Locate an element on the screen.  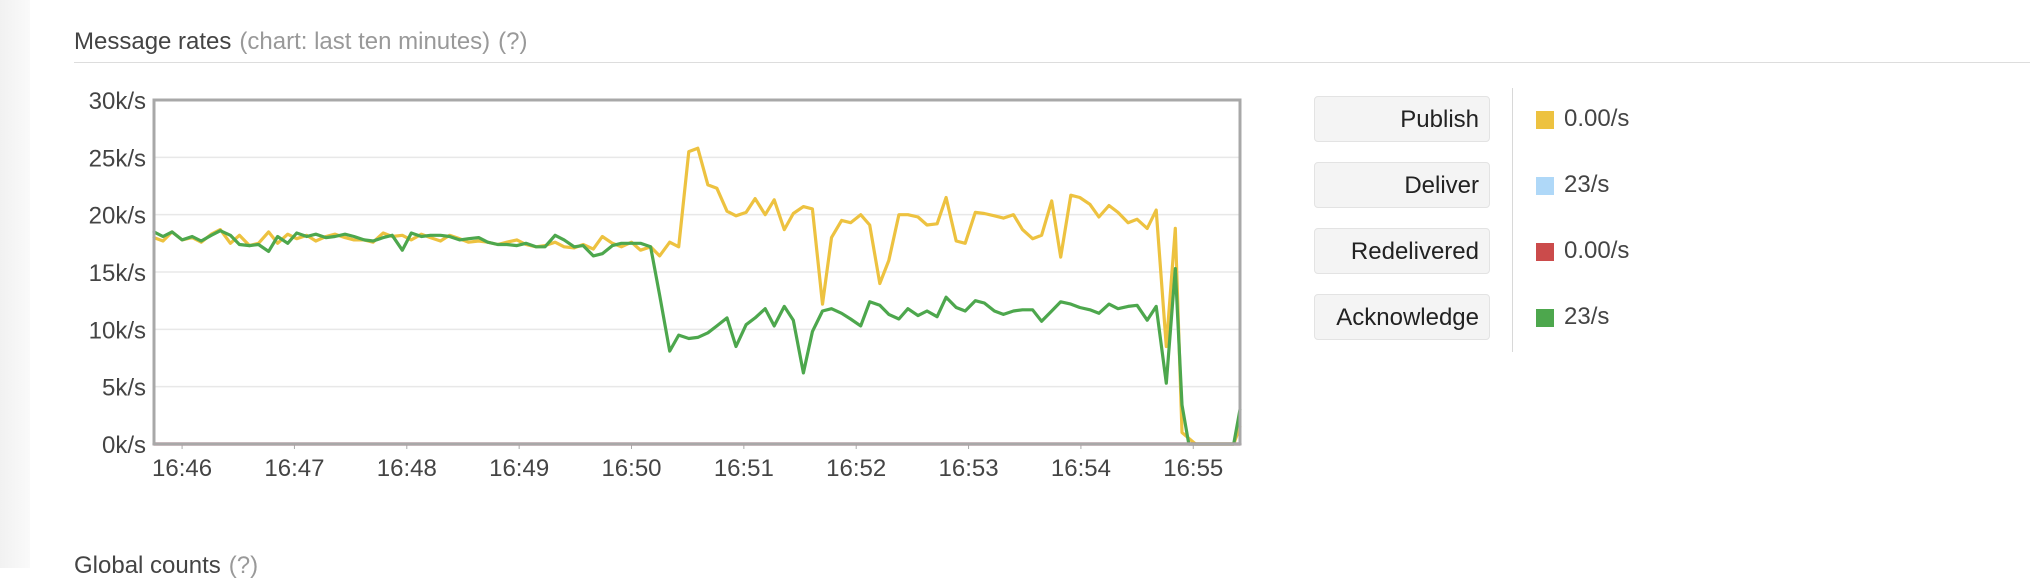
publish-rate-value: 0.00/s is located at coordinates (1597, 118).